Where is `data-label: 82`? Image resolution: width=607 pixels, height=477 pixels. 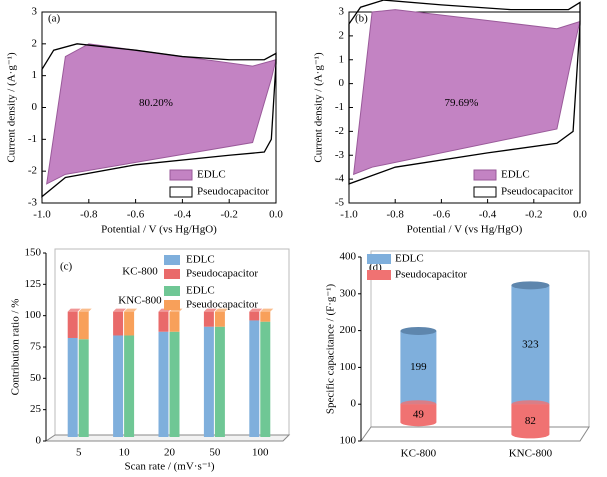 data-label: 82 is located at coordinates (530, 421).